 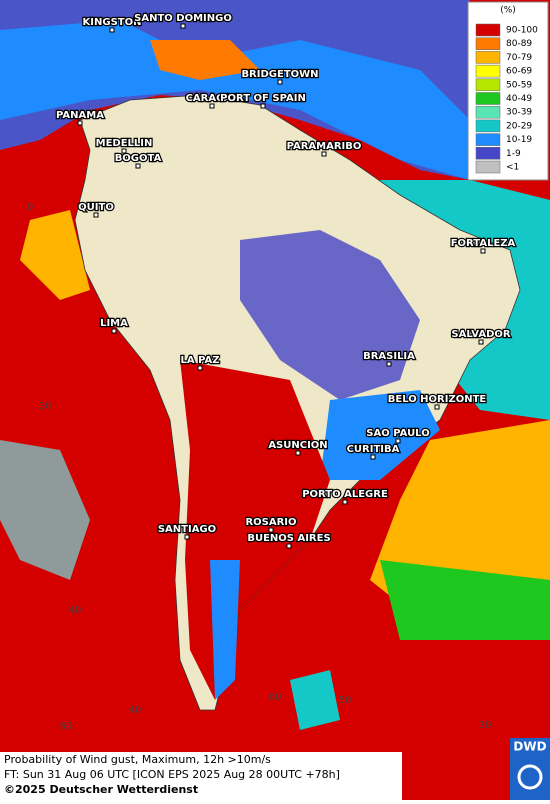 What do you see at coordinates (80, 115) in the screenshot?
I see `city-label: PANAMA` at bounding box center [80, 115].